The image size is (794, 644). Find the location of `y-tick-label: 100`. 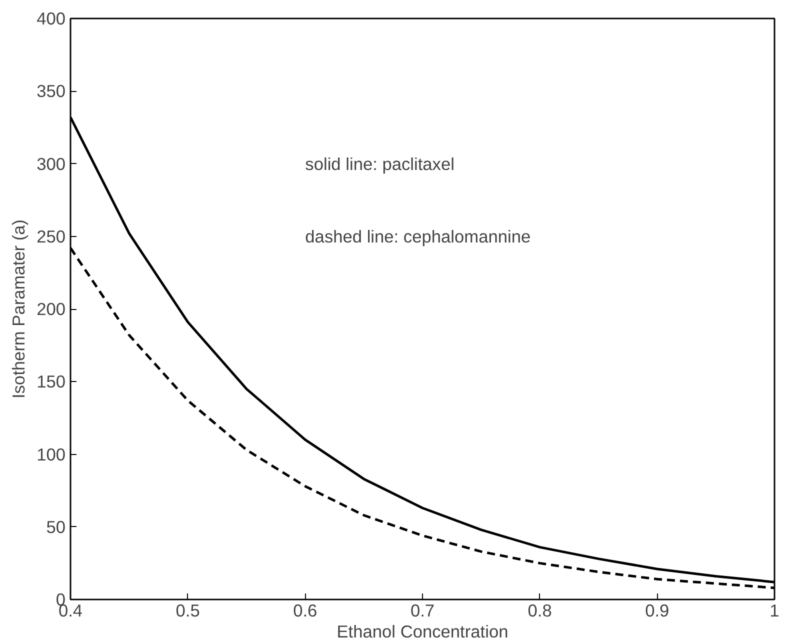

y-tick-label: 100 is located at coordinates (51, 454).